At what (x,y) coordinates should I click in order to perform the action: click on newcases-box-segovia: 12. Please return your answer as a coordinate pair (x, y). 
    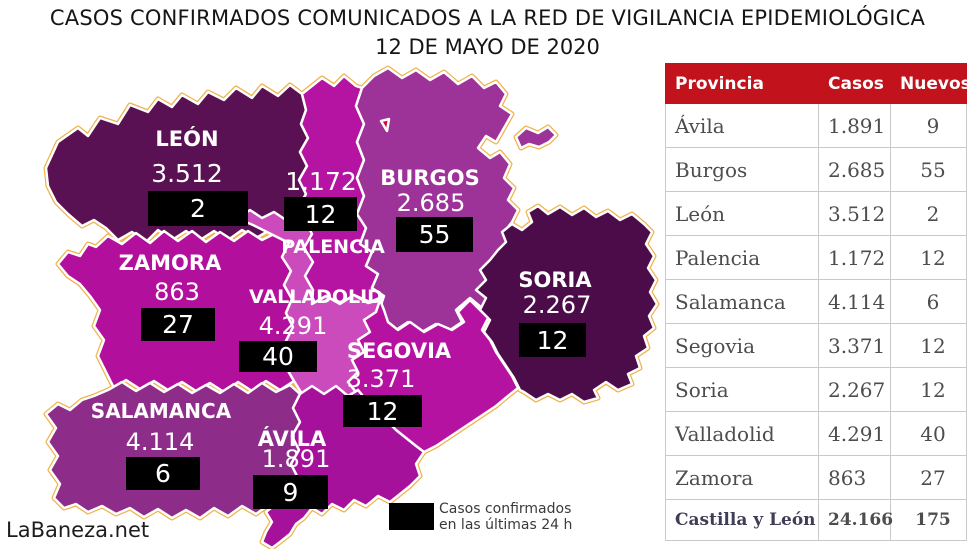
    Looking at the image, I should click on (382, 411).